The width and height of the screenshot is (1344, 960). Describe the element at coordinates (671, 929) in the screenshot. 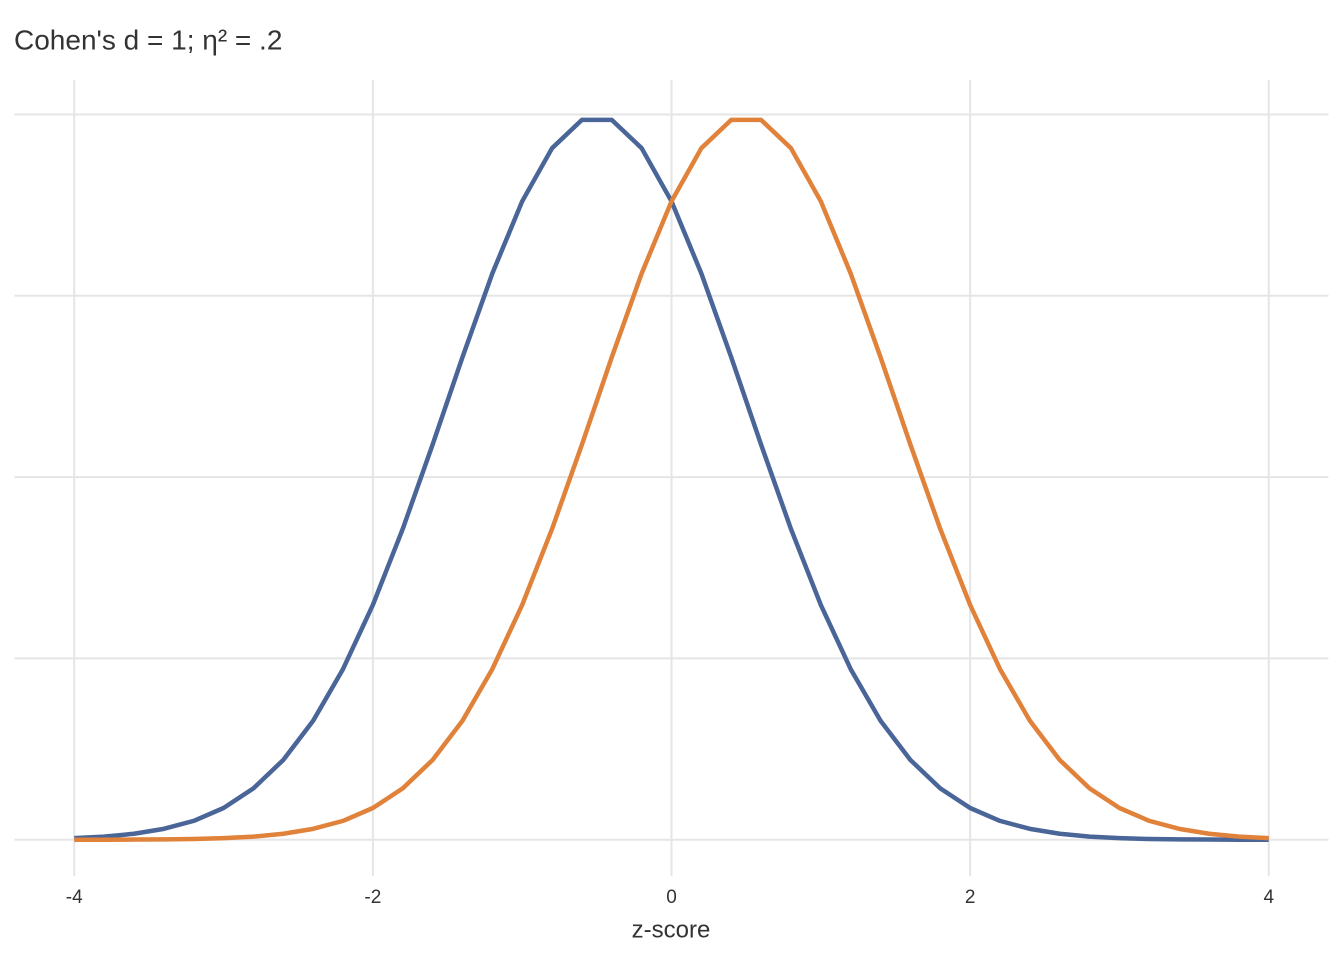

I see `x-axis-label: z-score` at that location.